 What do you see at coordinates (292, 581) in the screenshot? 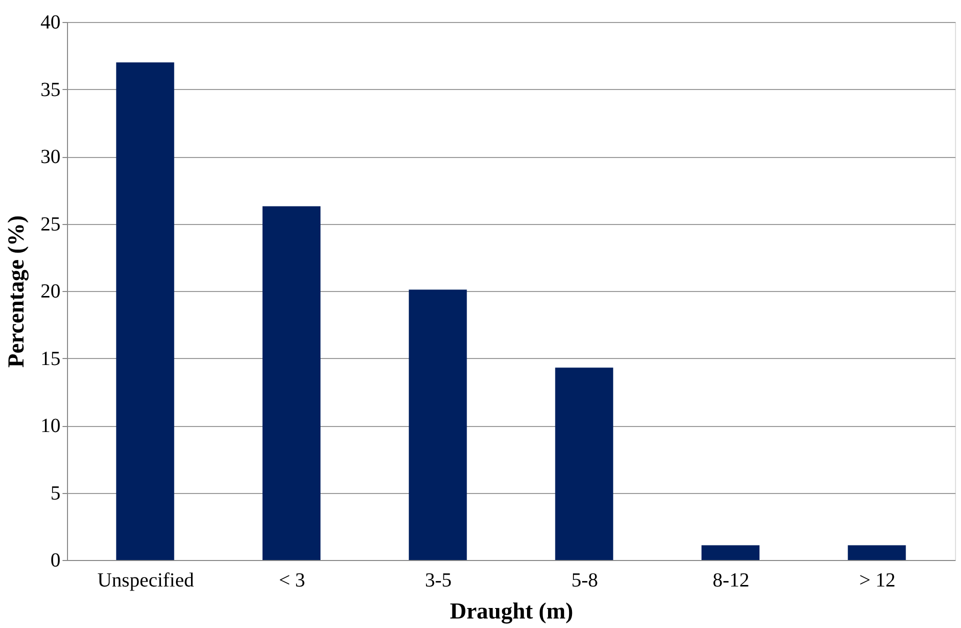
I see `x-tick-label: < 3` at bounding box center [292, 581].